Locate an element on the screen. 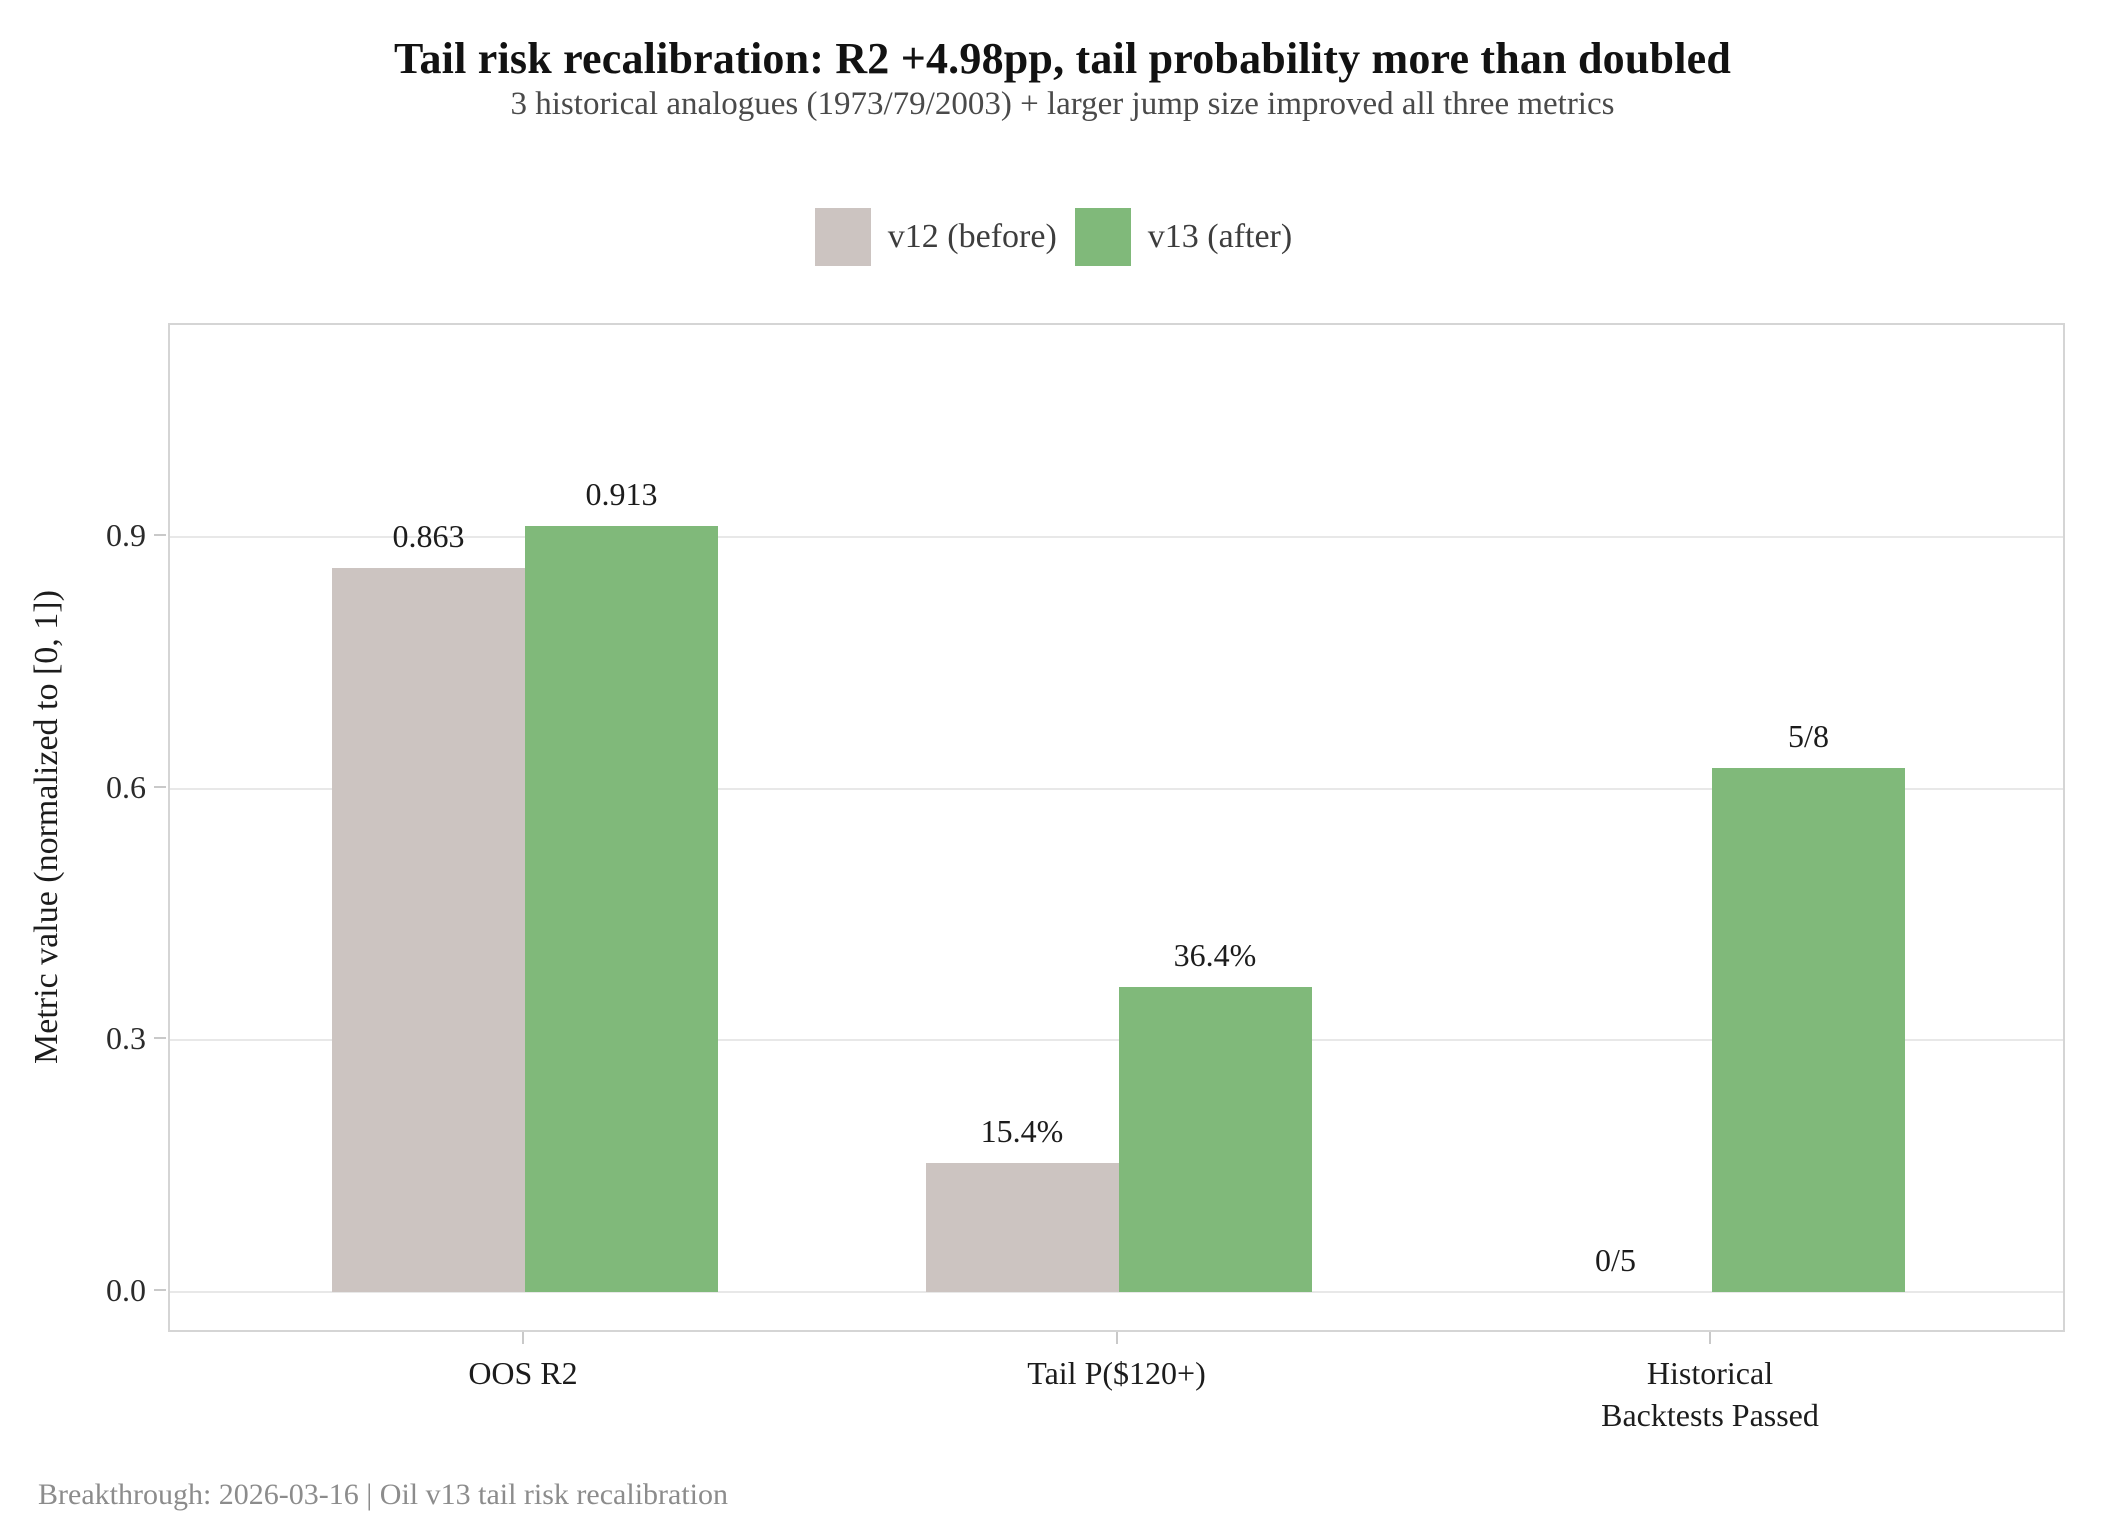 The width and height of the screenshot is (2125, 1535). legend-item-v12: v12 (before) is located at coordinates (944, 237).